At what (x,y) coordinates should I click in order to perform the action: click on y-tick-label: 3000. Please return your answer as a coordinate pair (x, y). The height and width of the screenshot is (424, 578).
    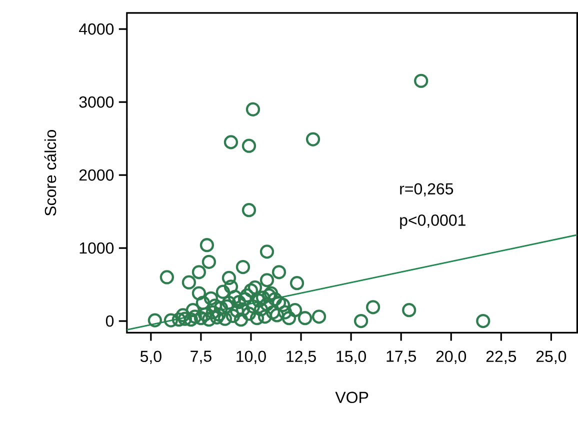
    Looking at the image, I should click on (96, 102).